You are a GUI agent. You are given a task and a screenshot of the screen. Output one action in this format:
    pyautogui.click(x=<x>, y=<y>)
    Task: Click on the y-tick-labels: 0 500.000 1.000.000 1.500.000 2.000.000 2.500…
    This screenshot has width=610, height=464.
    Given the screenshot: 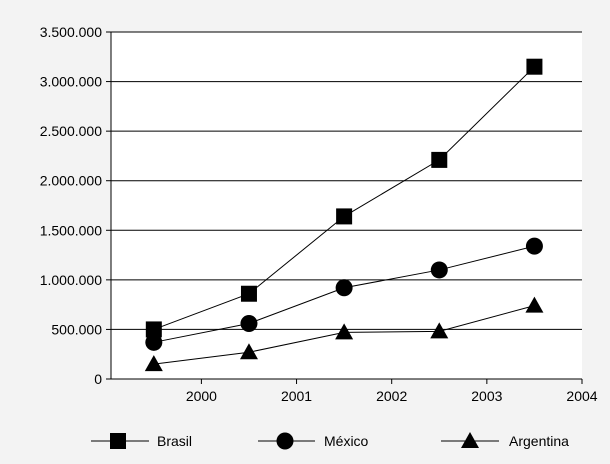 What is the action you would take?
    pyautogui.click(x=71, y=205)
    